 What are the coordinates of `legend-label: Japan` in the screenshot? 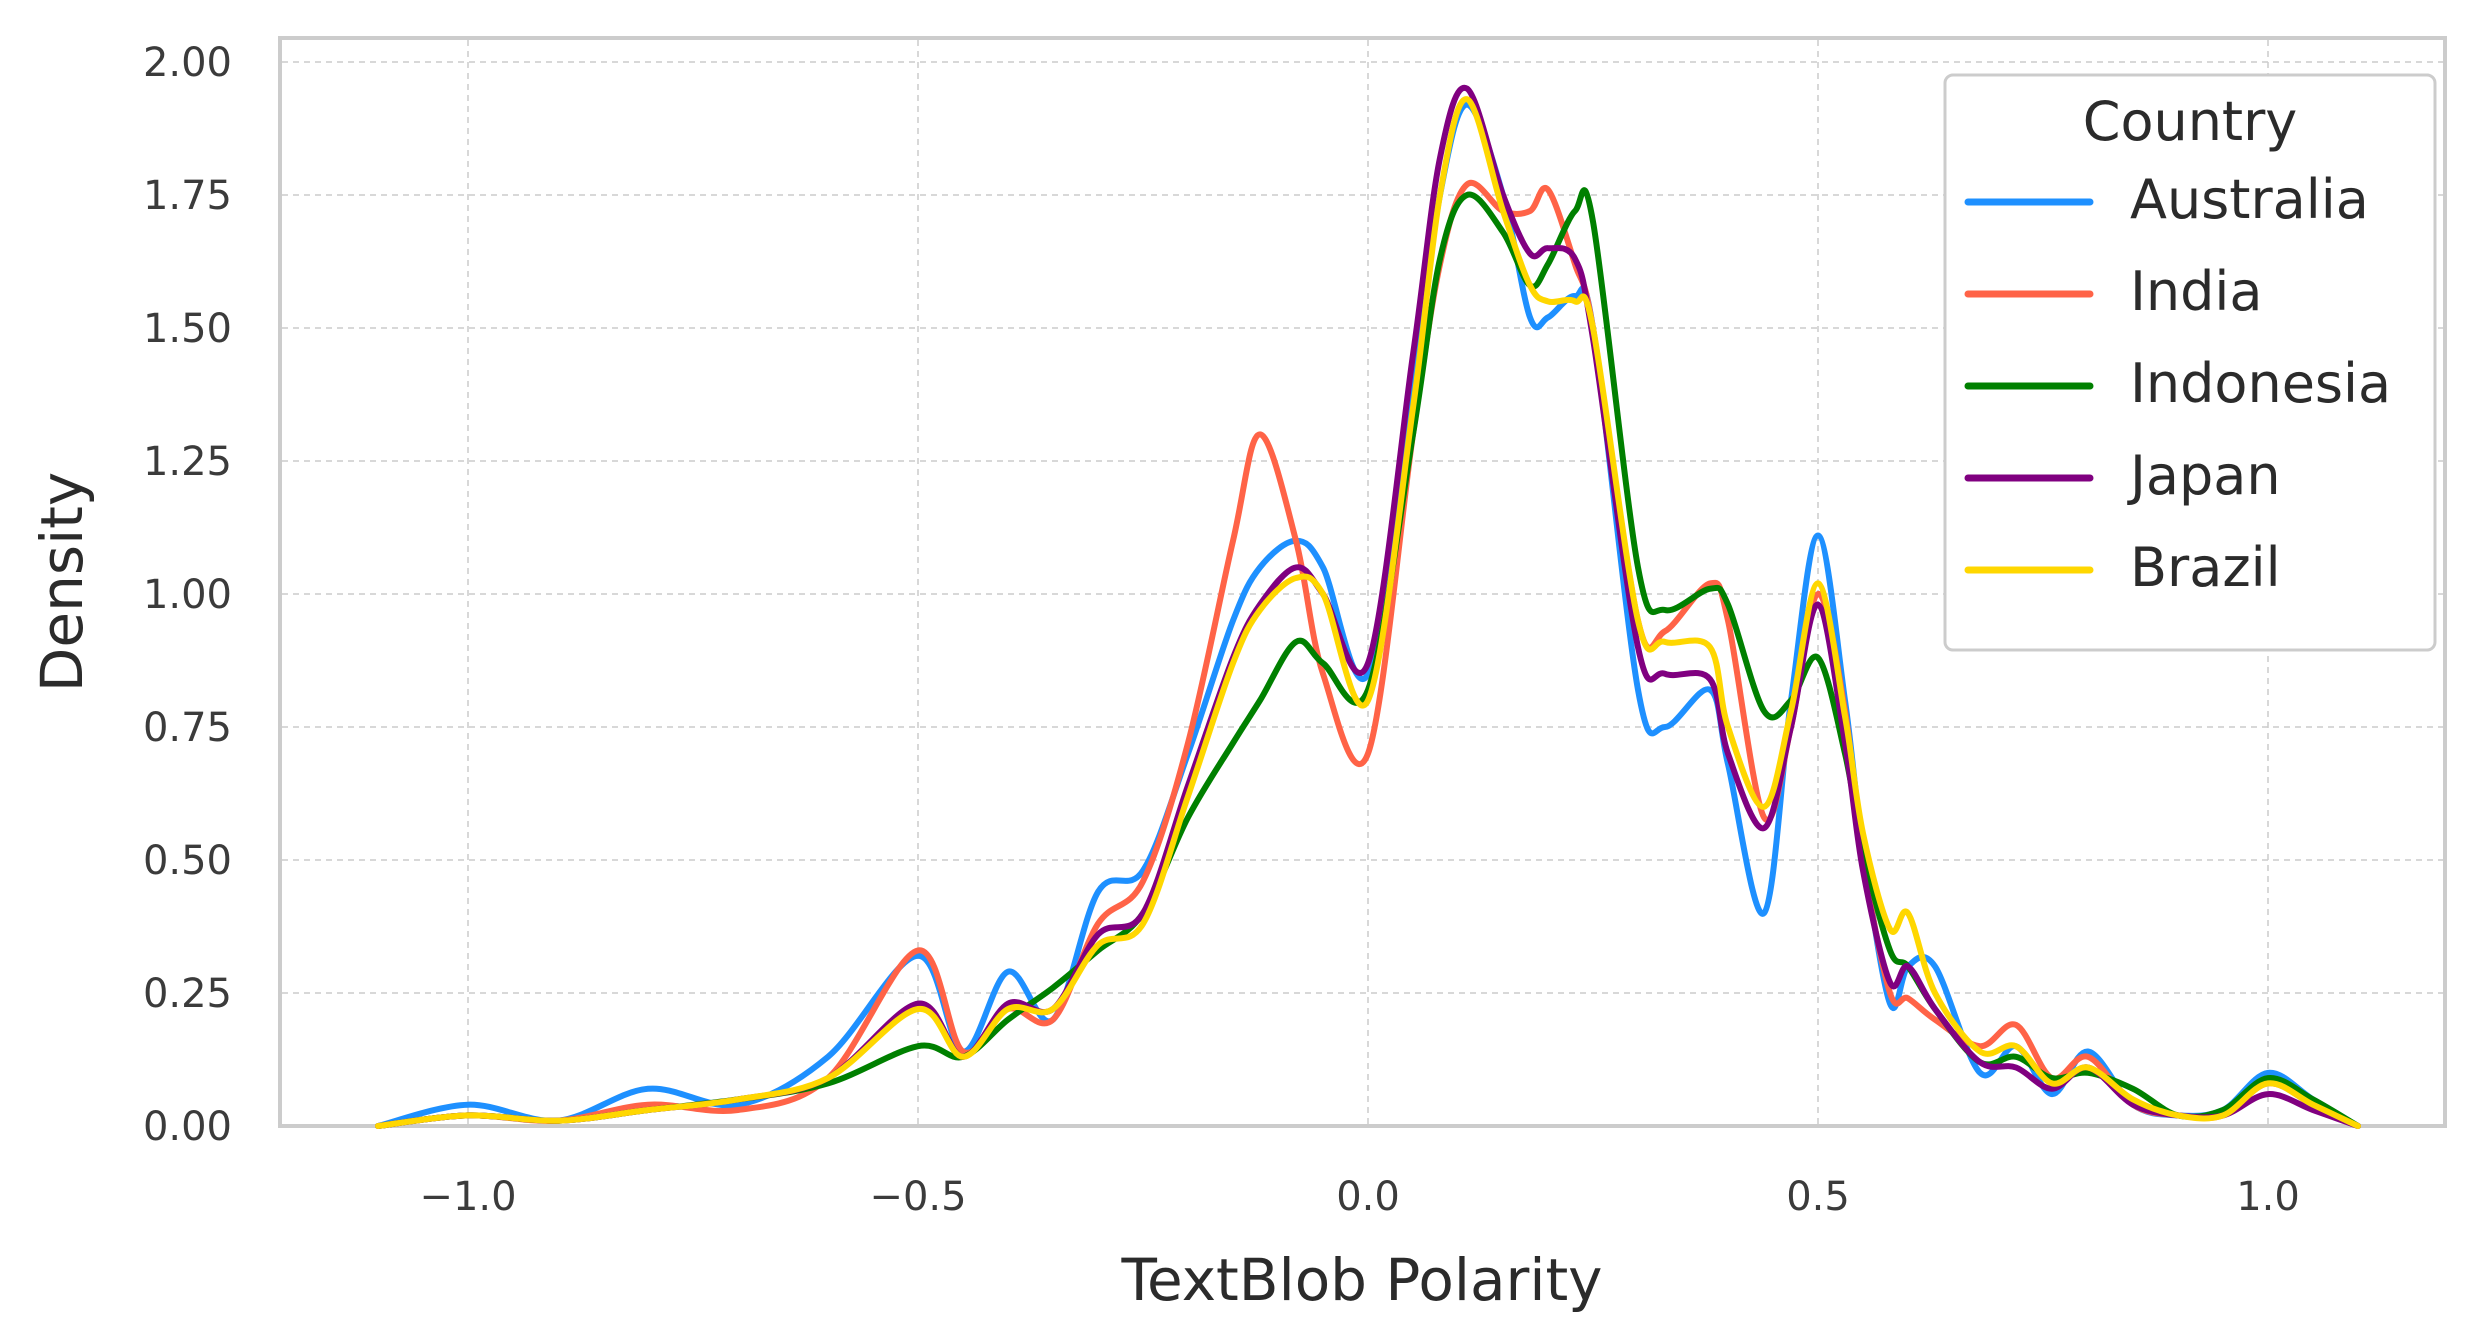 It's located at (2204, 475).